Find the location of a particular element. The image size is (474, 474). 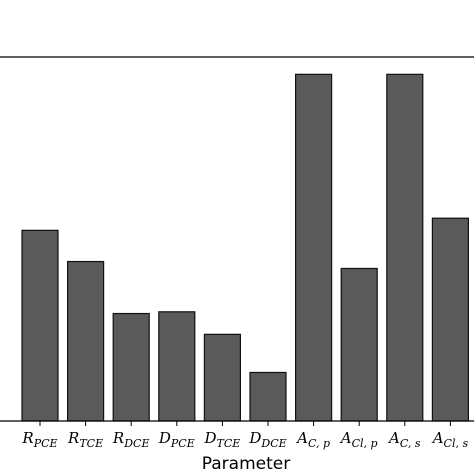

x-axis-label: Parameter is located at coordinates (246, 464).